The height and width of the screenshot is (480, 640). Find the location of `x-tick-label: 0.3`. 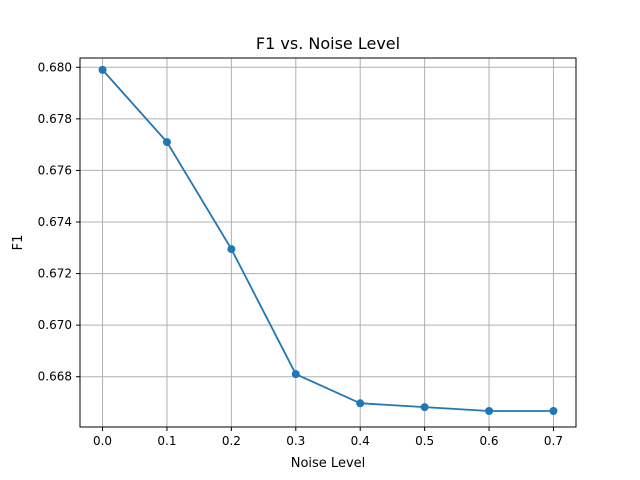

x-tick-label: 0.3 is located at coordinates (295, 441).